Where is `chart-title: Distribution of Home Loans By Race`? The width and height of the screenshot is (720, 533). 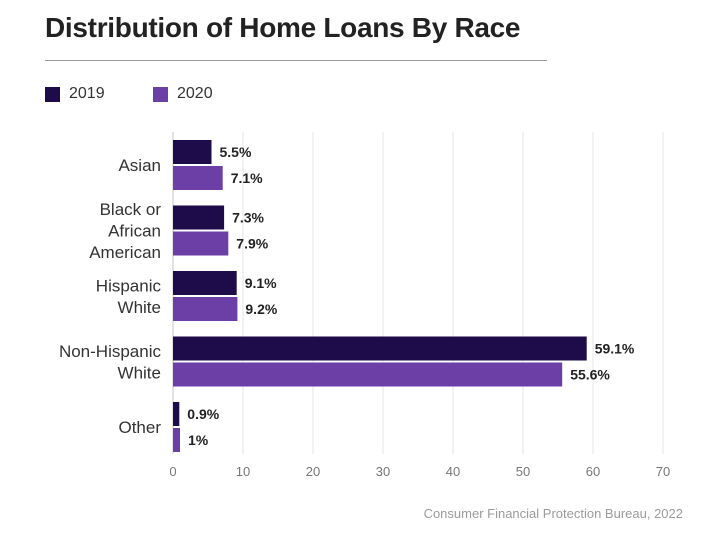
chart-title: Distribution of Home Loans By Race is located at coordinates (283, 27).